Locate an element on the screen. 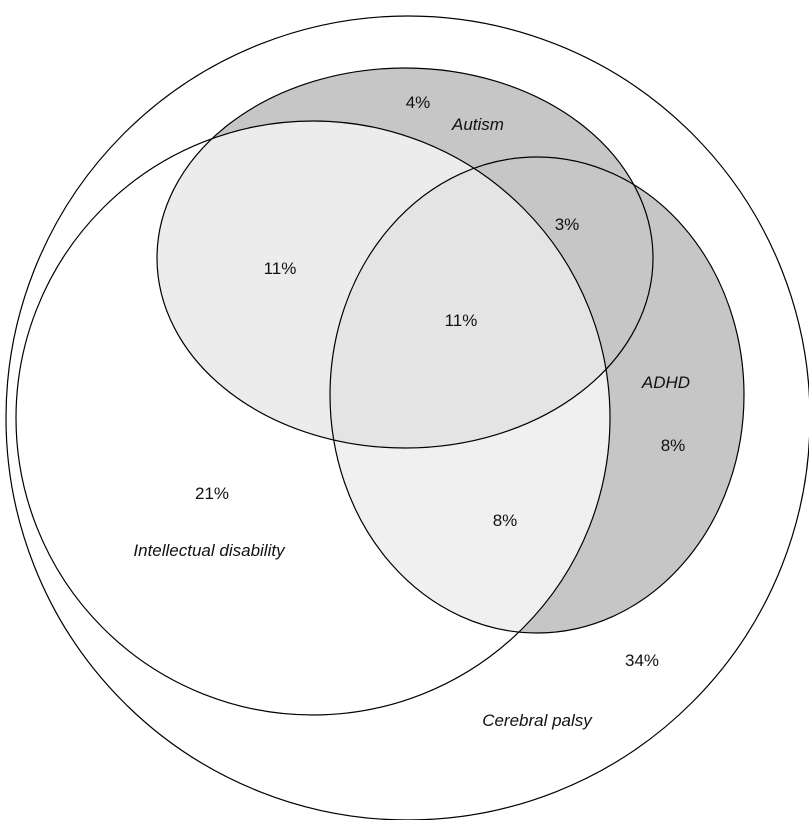 This screenshot has height=820, width=809. intellectual-disability-label: Intellectual disability is located at coordinates (209, 550).